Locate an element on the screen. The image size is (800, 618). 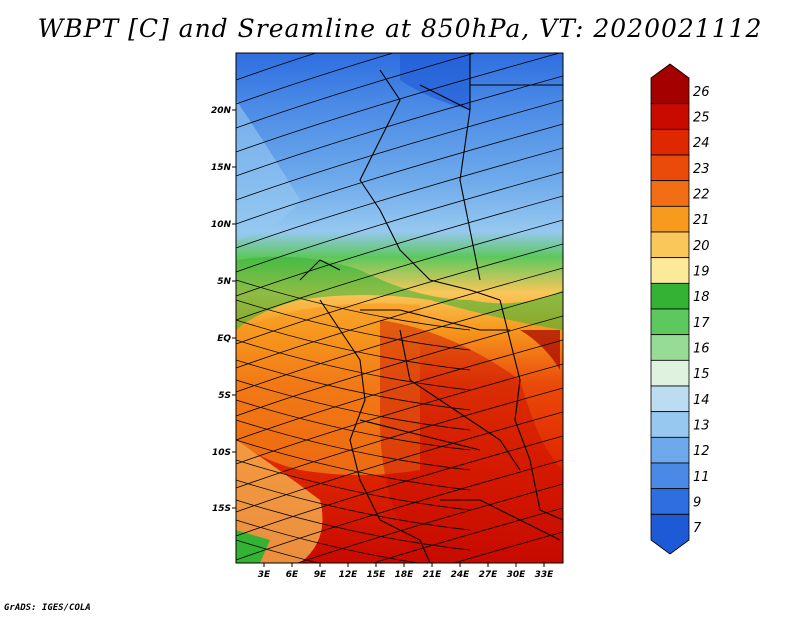
lat-tick-label: 20N is located at coordinates (221, 111).